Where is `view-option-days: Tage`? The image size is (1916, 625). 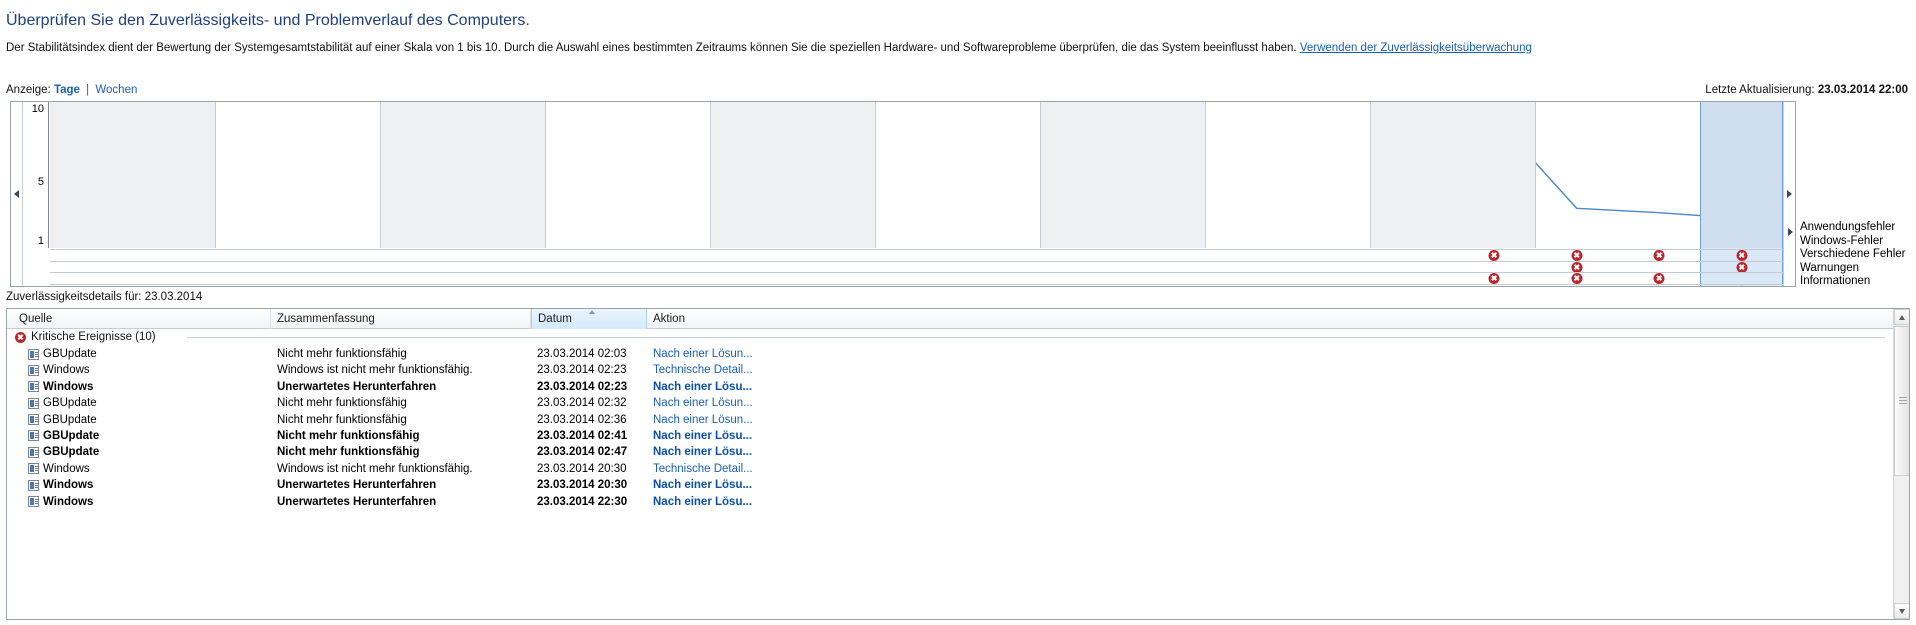
view-option-days: Tage is located at coordinates (66, 90).